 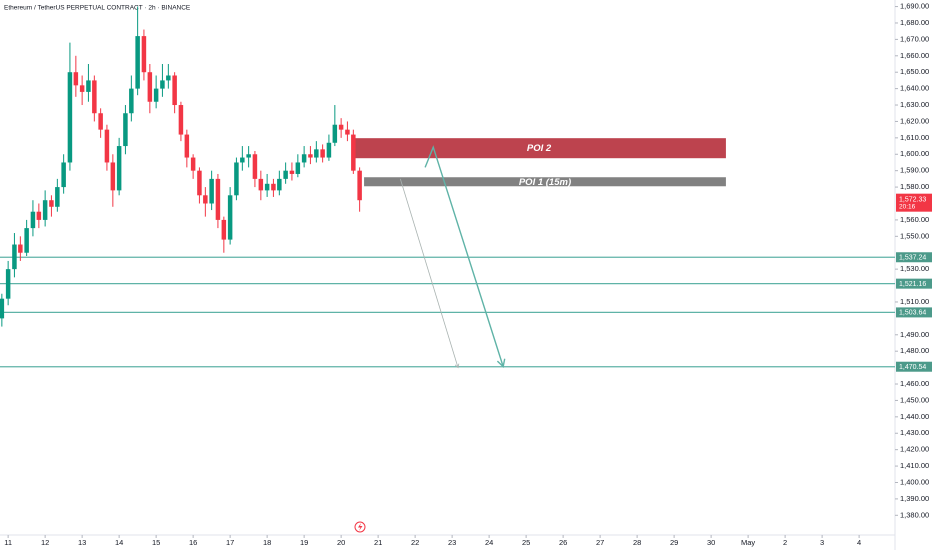 I want to click on y-tick-label: 1,480.00, so click(x=914, y=350).